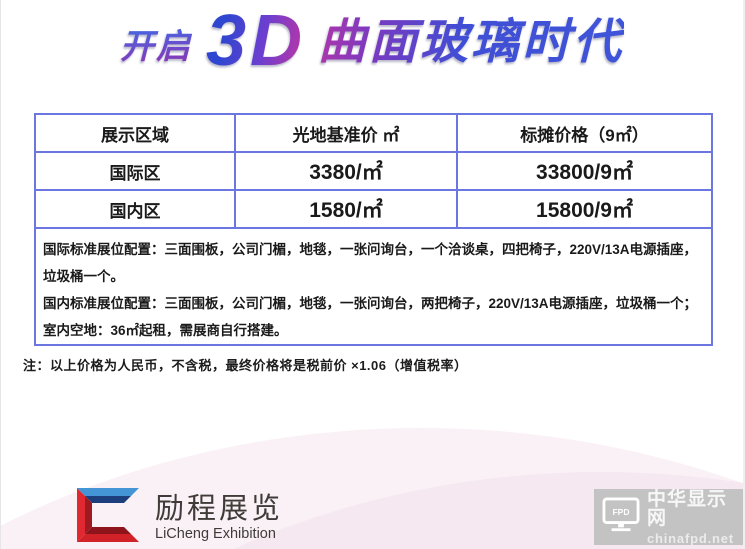 The height and width of the screenshot is (549, 745). I want to click on table-row-domestic: 国内区 1580/㎡ 15800/9㎡, so click(373, 209).